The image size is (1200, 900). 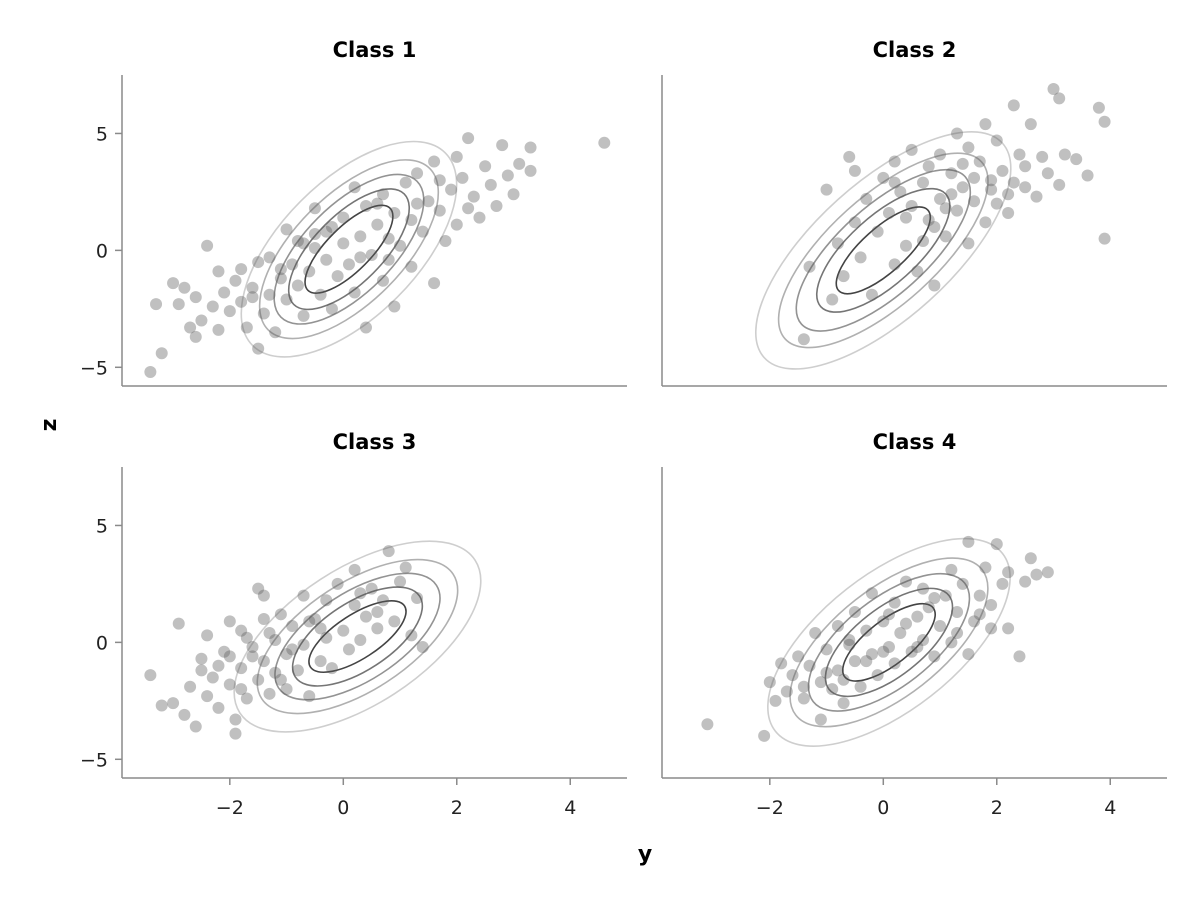 I want to click on x-tick-label: 0, so click(x=883, y=808).